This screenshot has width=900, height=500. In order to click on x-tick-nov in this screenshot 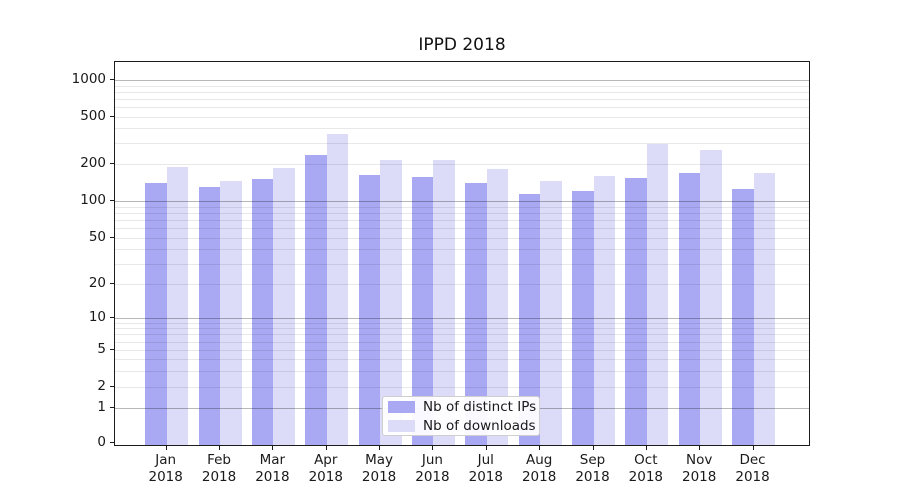, I will do `click(700, 448)`.